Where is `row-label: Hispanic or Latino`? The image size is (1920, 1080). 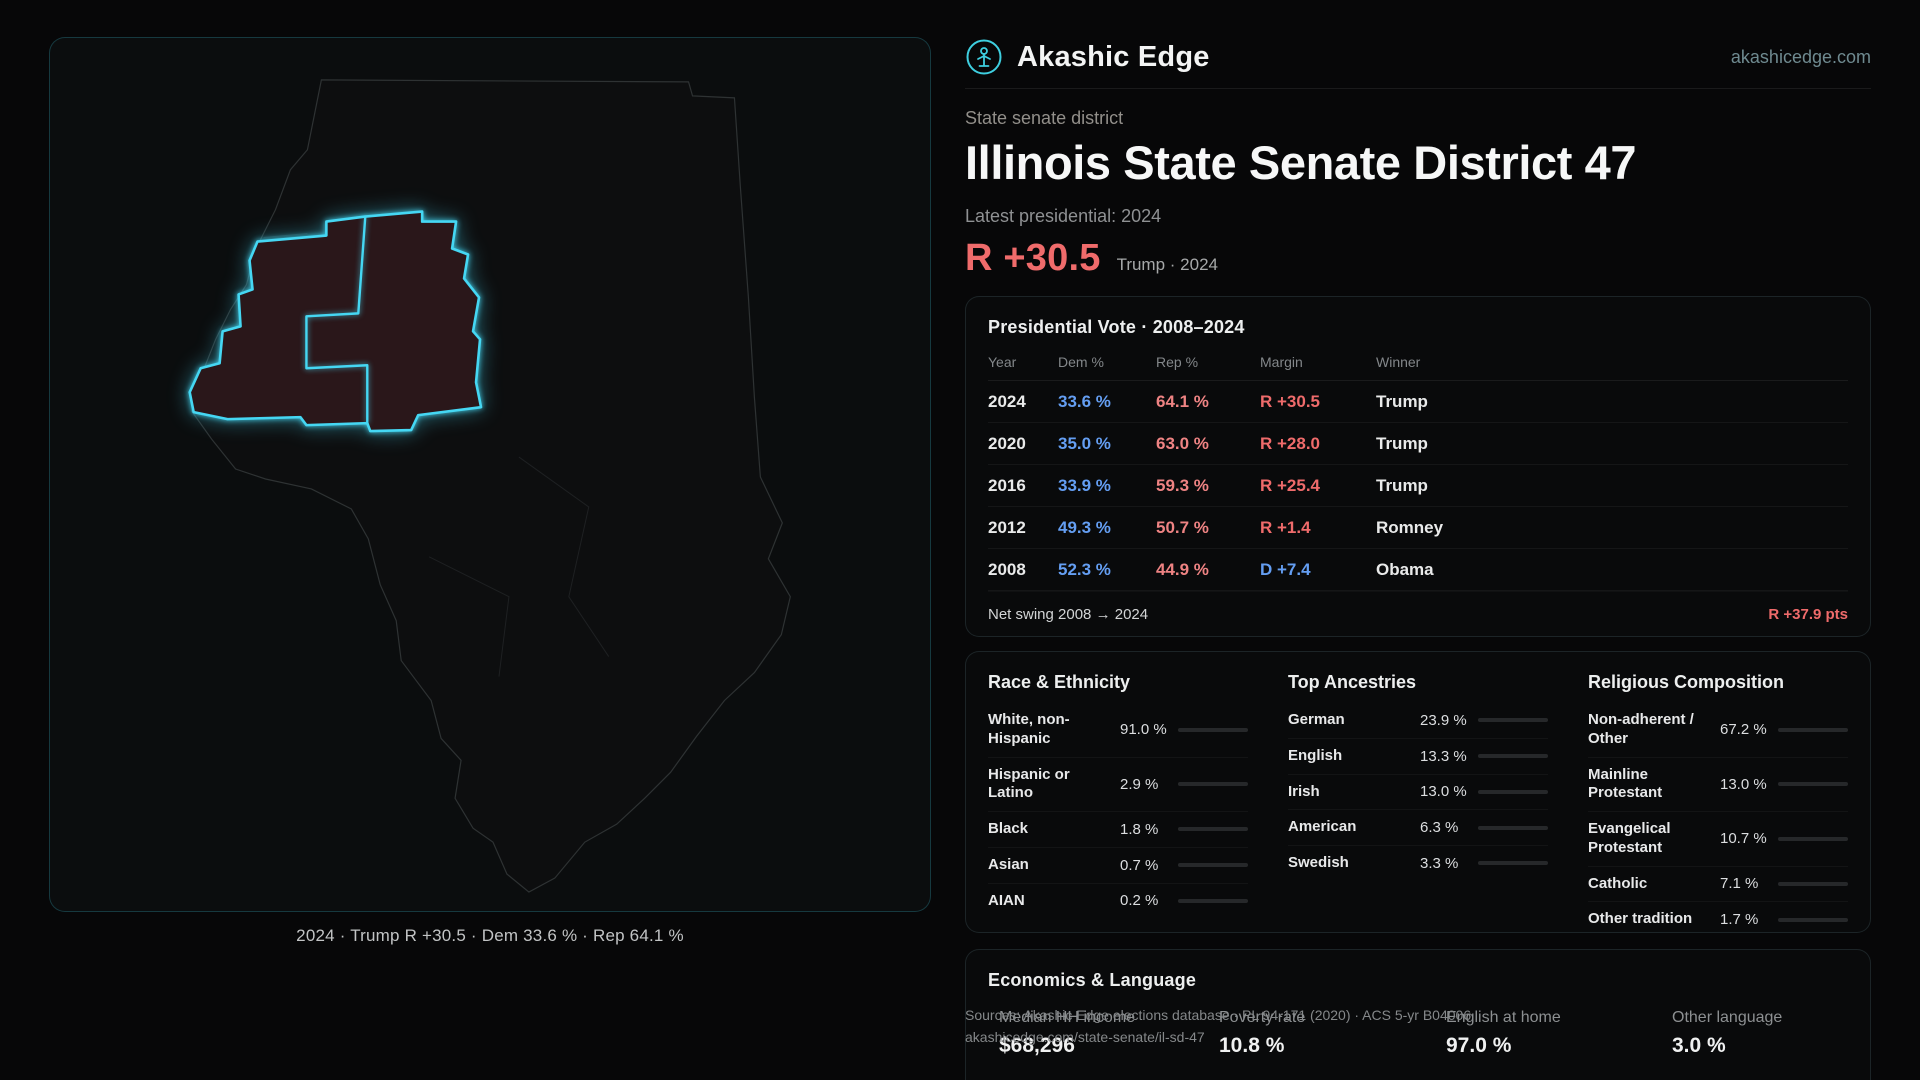
row-label: Hispanic or Latino is located at coordinates (1029, 783).